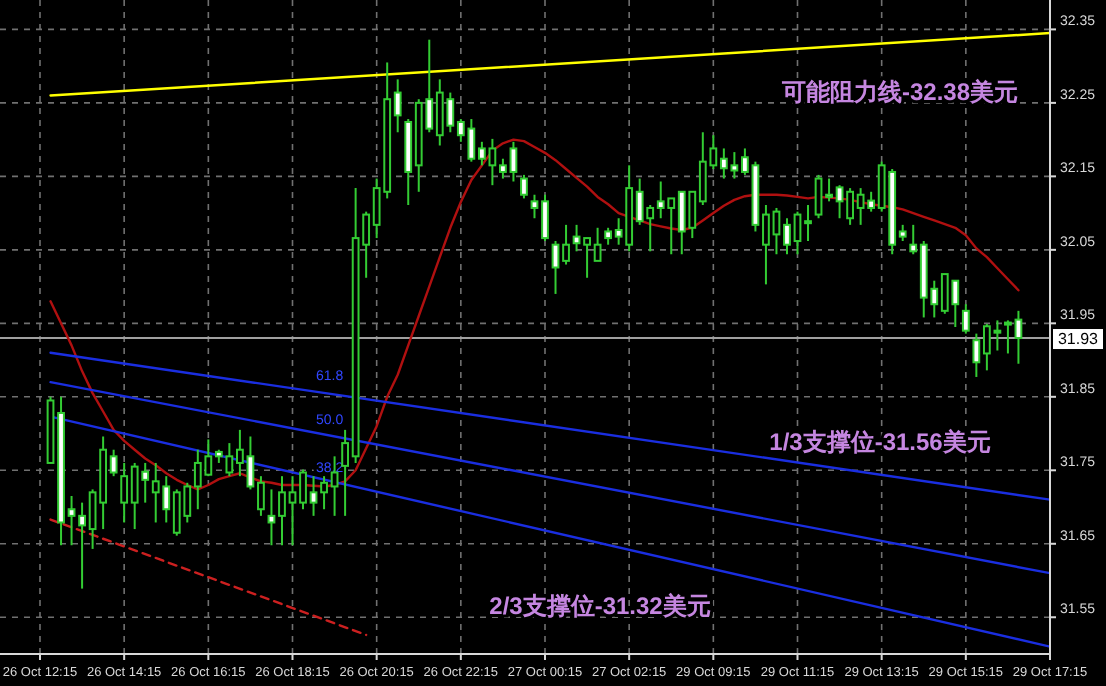 Image resolution: width=1106 pixels, height=686 pixels. What do you see at coordinates (880, 442) in the screenshot?
I see `annotation: 1/3支撑位-31.56美元` at bounding box center [880, 442].